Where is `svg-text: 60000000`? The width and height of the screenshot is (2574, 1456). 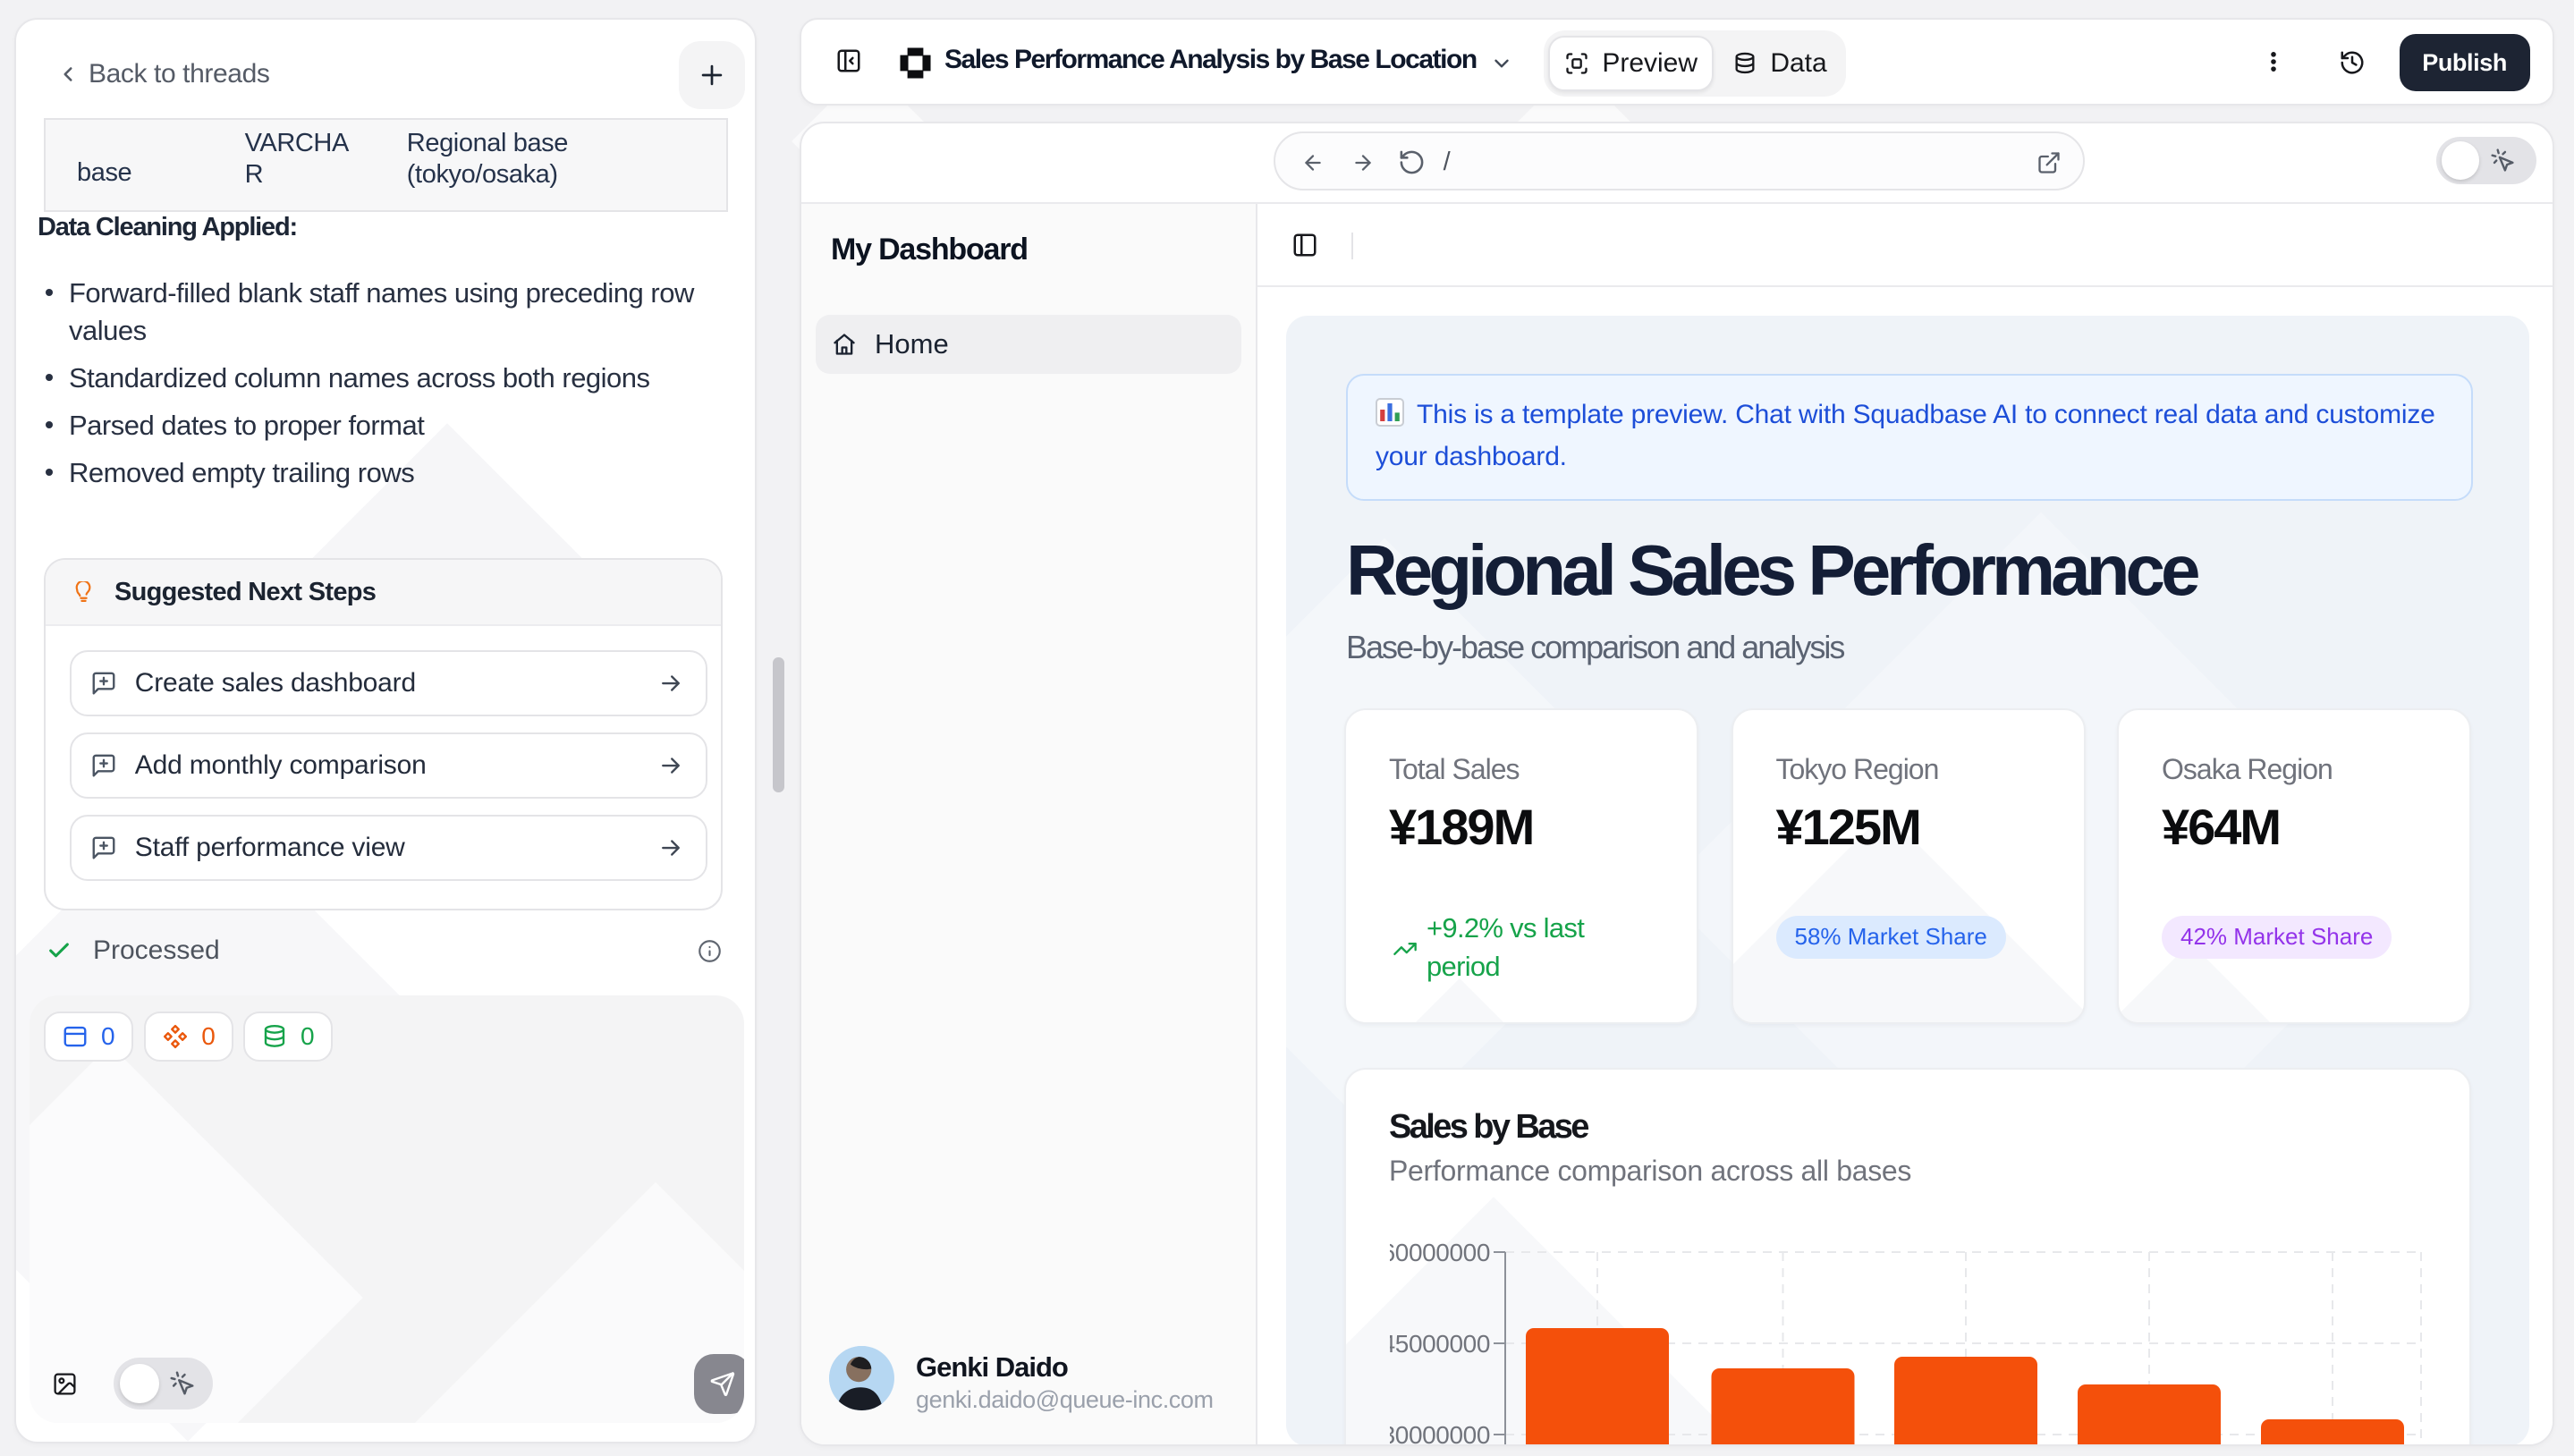 svg-text: 60000000 is located at coordinates (1440, 1252).